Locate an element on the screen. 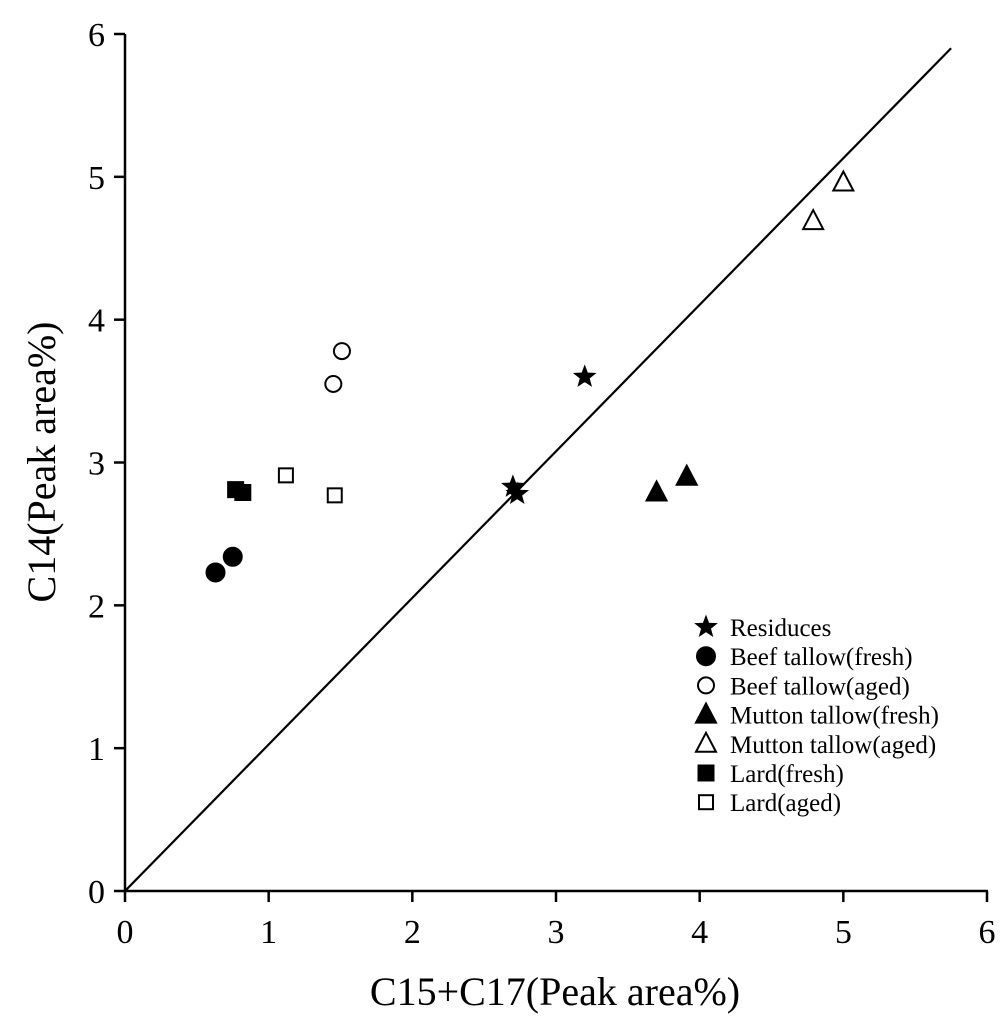 The width and height of the screenshot is (1000, 1023). x-tick-label: 5 is located at coordinates (843, 932).